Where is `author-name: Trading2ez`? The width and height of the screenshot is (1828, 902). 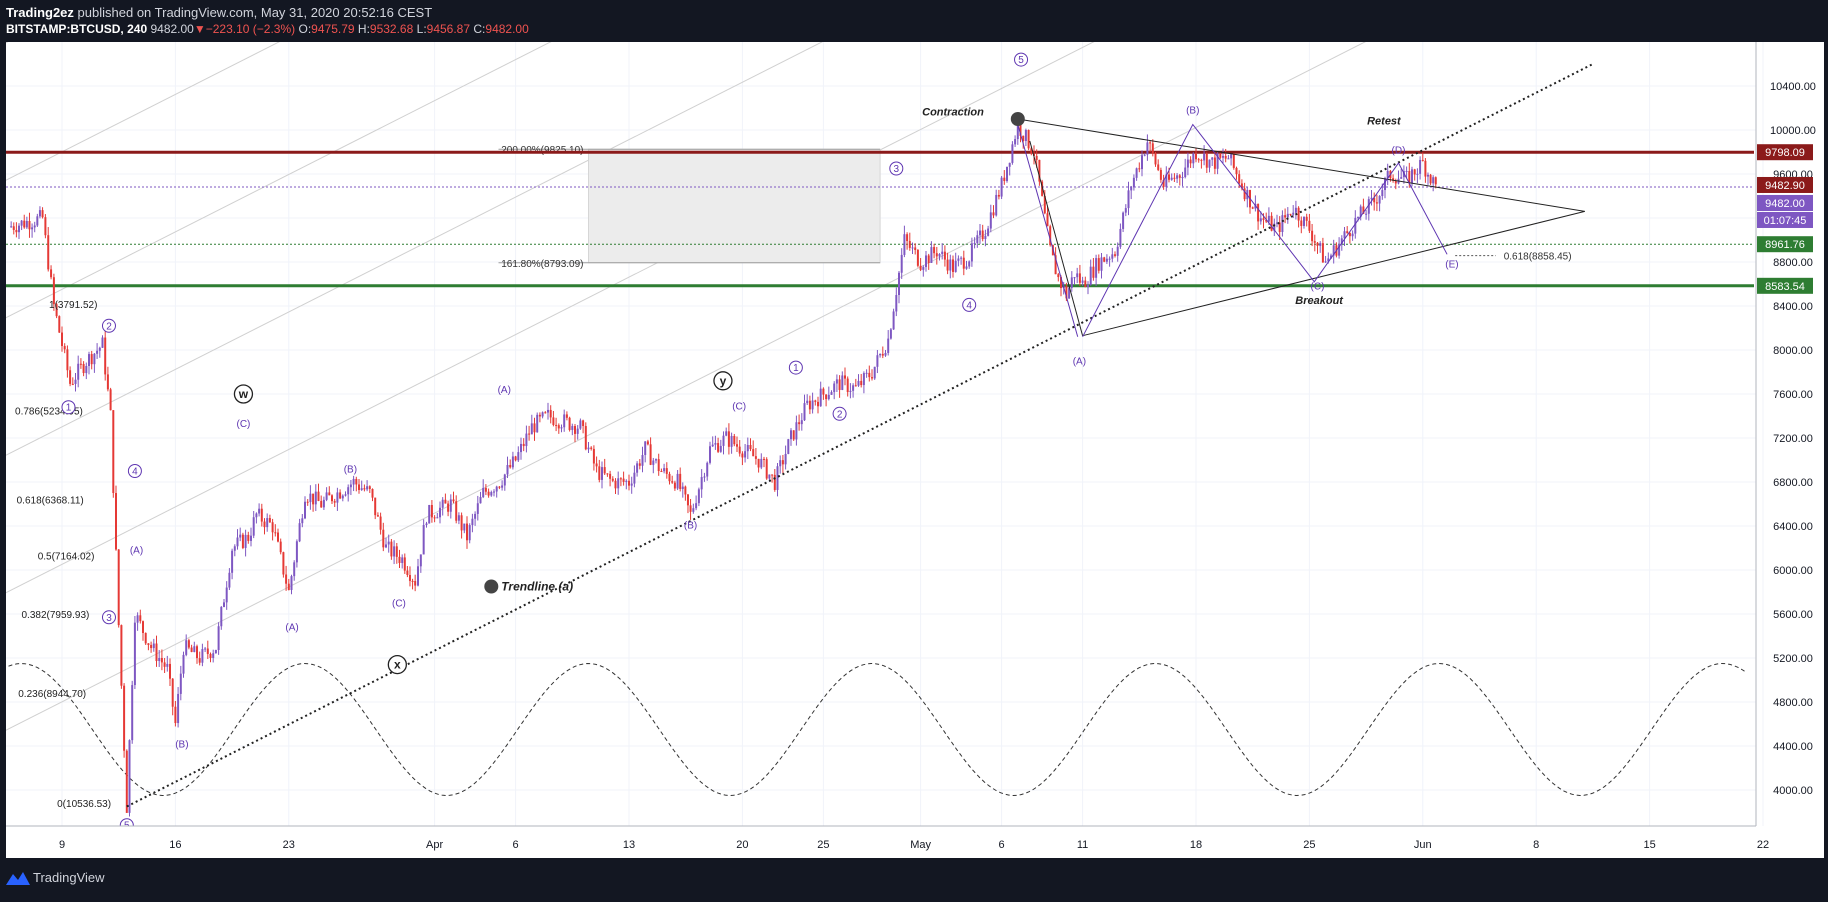 author-name: Trading2ez is located at coordinates (40, 12).